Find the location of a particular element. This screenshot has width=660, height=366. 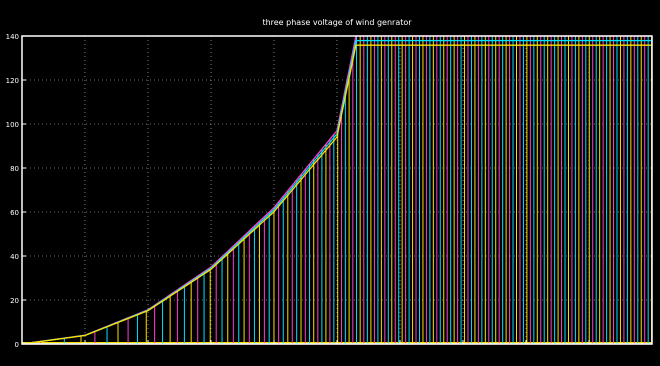

y-tick-label: 0 is located at coordinates (17, 345).